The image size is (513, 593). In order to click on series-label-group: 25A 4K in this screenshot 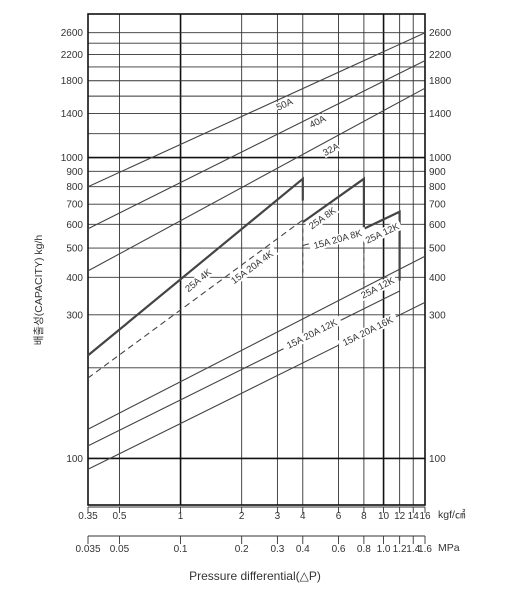, I will do `click(198, 280)`.